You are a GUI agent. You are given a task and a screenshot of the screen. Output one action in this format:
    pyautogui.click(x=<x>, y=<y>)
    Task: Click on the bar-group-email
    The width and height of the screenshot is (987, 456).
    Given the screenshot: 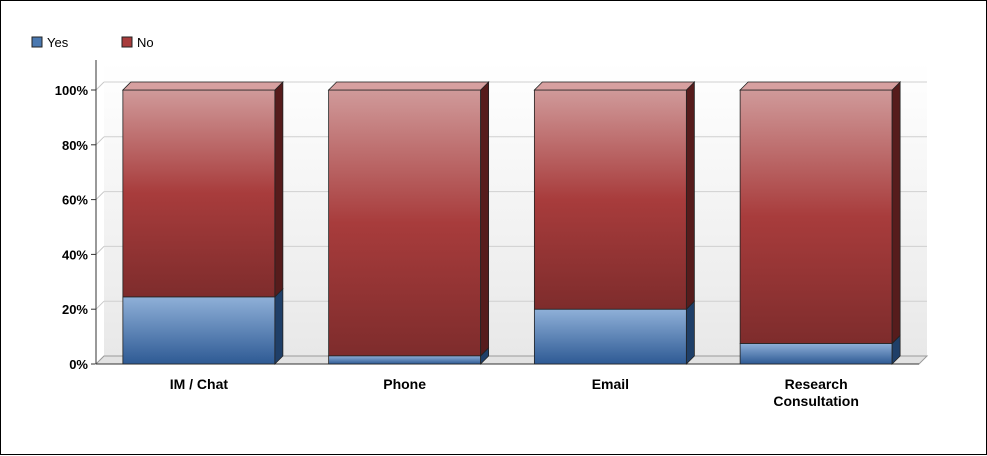 What is the action you would take?
    pyautogui.click(x=614, y=223)
    